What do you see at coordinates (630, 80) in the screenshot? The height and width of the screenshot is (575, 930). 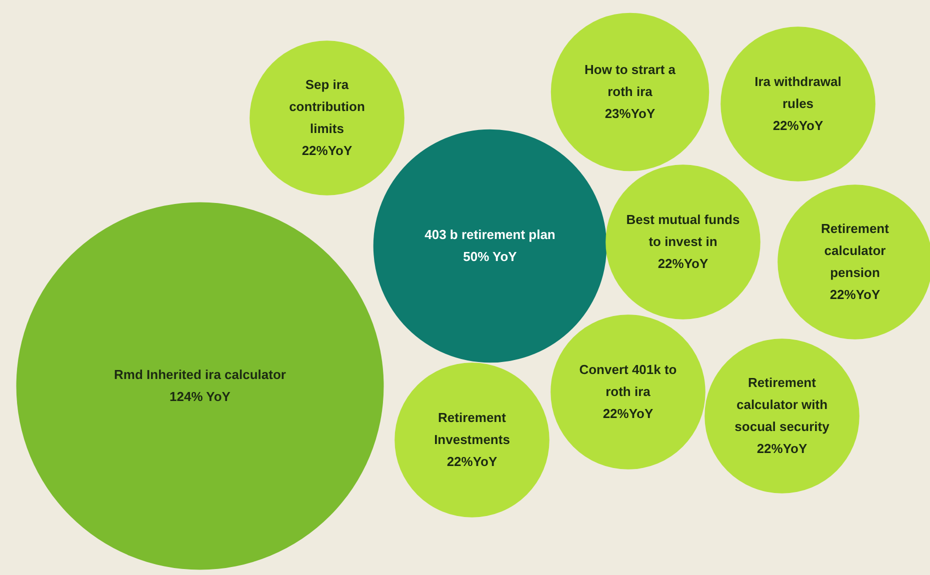 I see `category-label: How to strart a roth ira` at bounding box center [630, 80].